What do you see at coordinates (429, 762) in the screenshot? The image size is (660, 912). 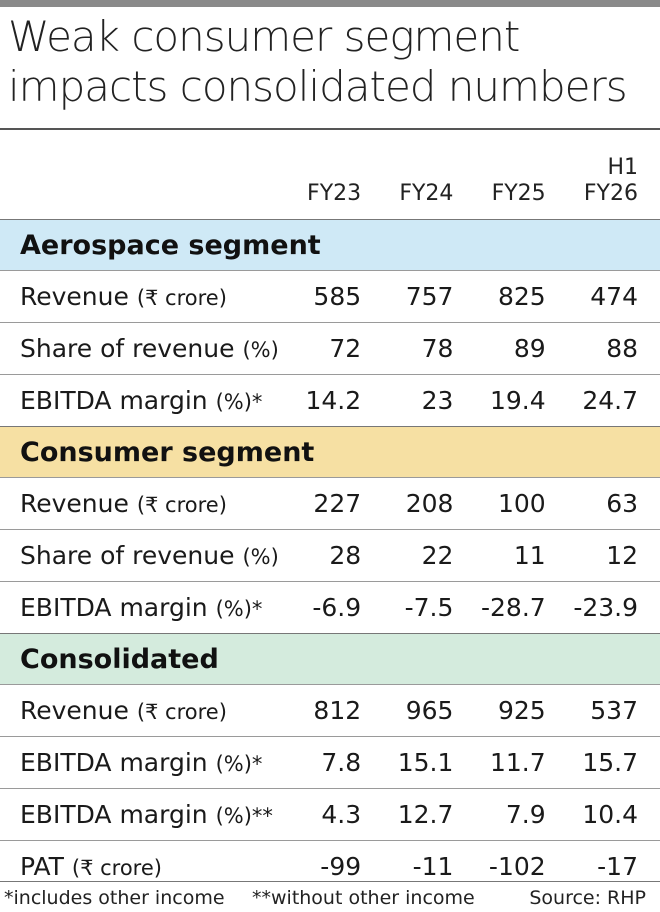 I see `cell-value: 15.1` at bounding box center [429, 762].